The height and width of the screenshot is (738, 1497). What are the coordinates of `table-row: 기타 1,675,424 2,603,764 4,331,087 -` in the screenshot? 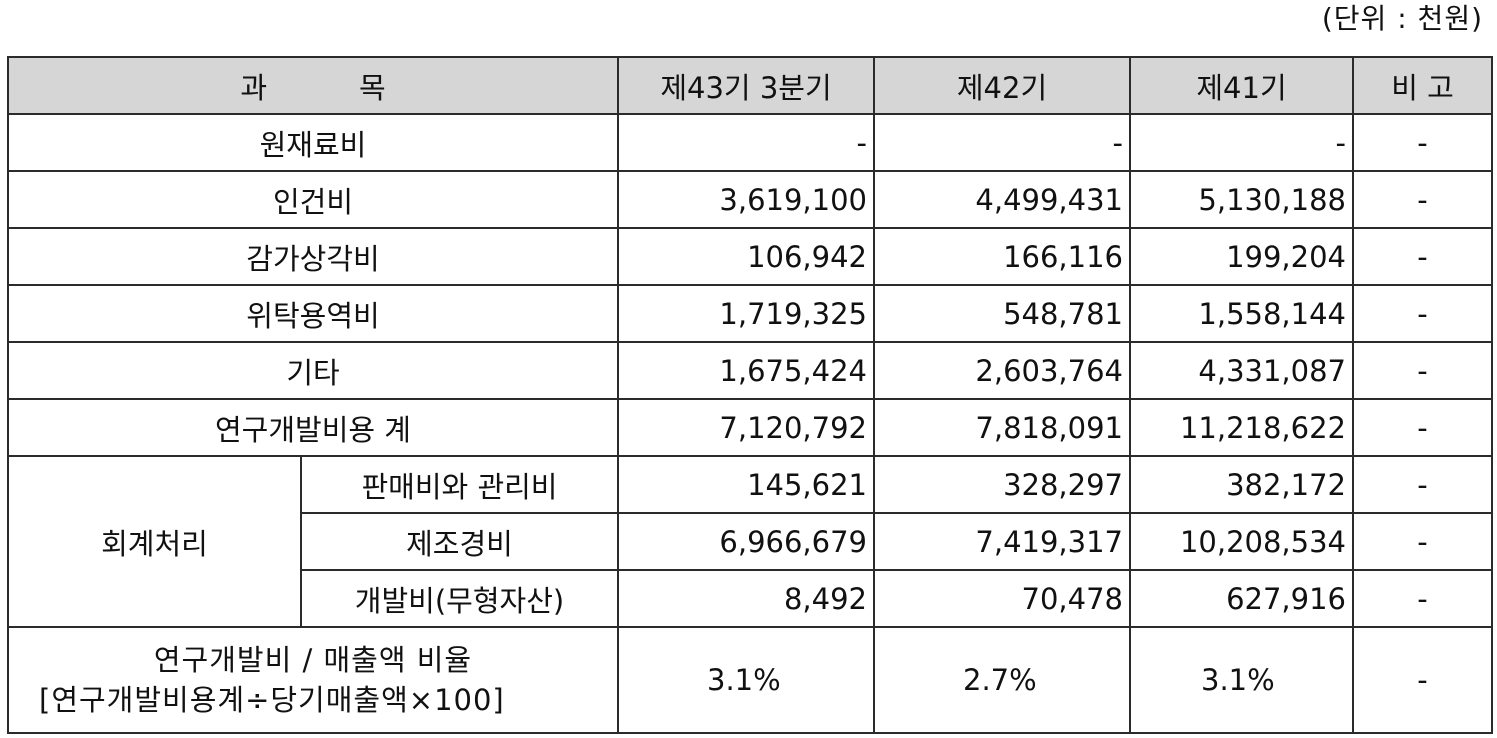 It's located at (750, 370).